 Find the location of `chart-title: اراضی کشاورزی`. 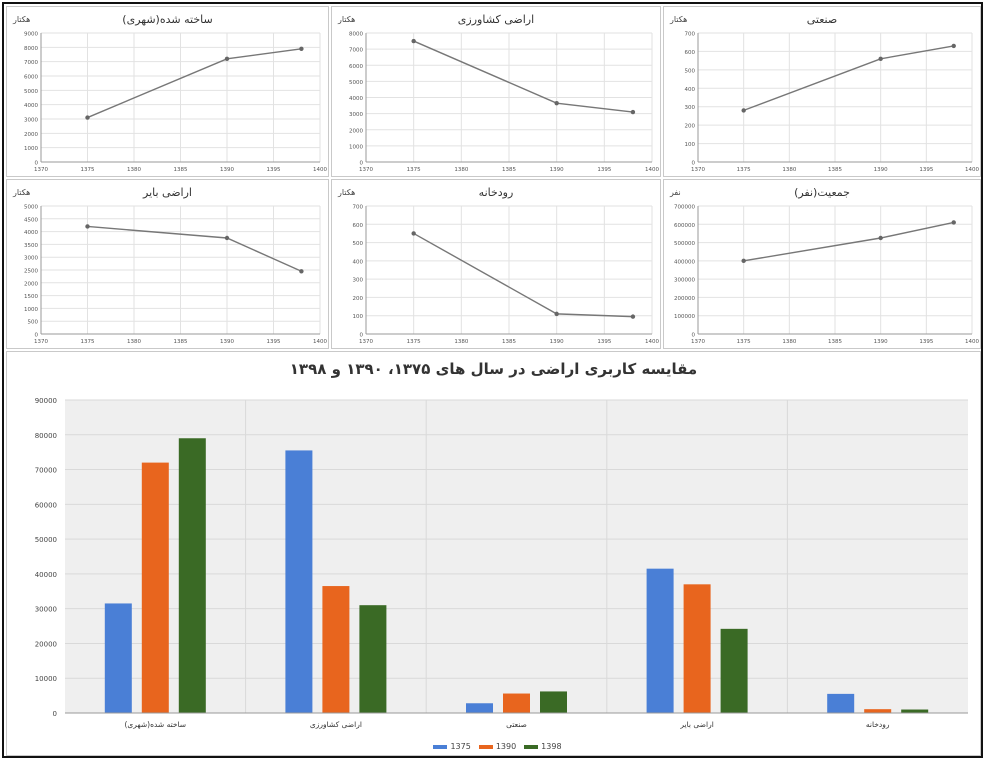

chart-title: اراضی کشاورزی is located at coordinates (496, 19).